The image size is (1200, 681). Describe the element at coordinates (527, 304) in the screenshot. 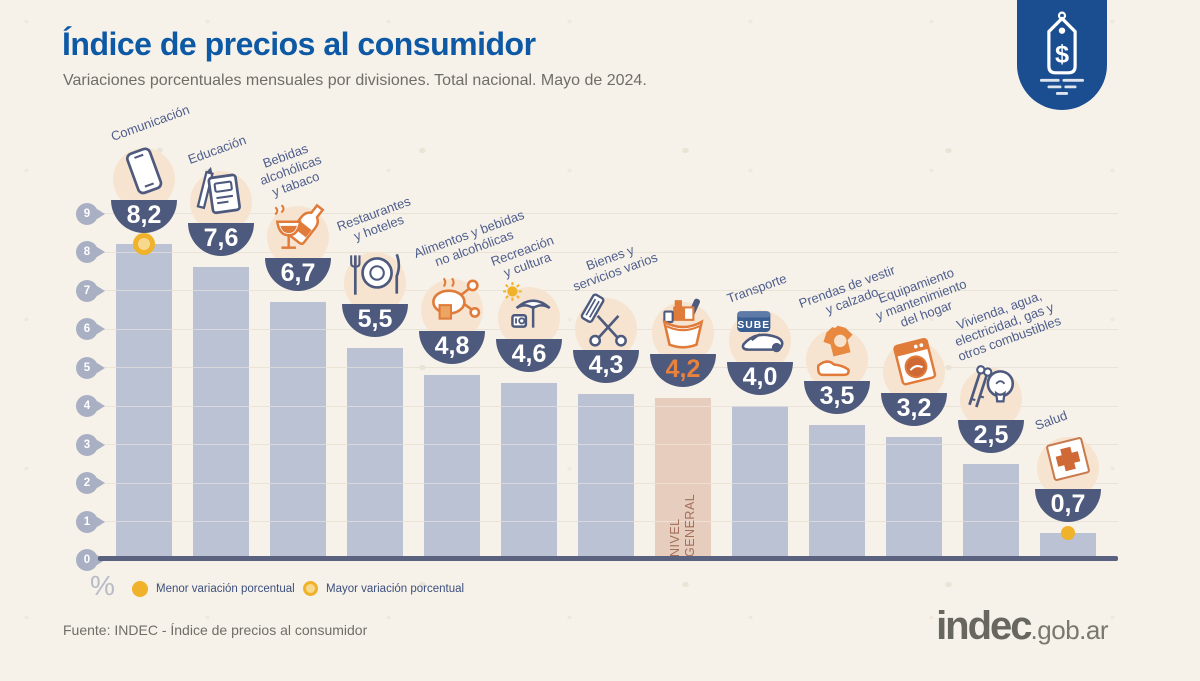

I see `recreation-icon` at that location.